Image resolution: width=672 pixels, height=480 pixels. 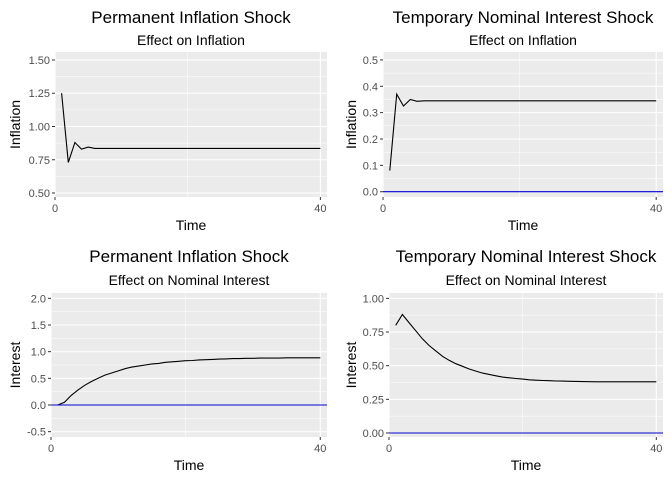 I want to click on y-tick-label: 1.25, so click(x=39, y=94).